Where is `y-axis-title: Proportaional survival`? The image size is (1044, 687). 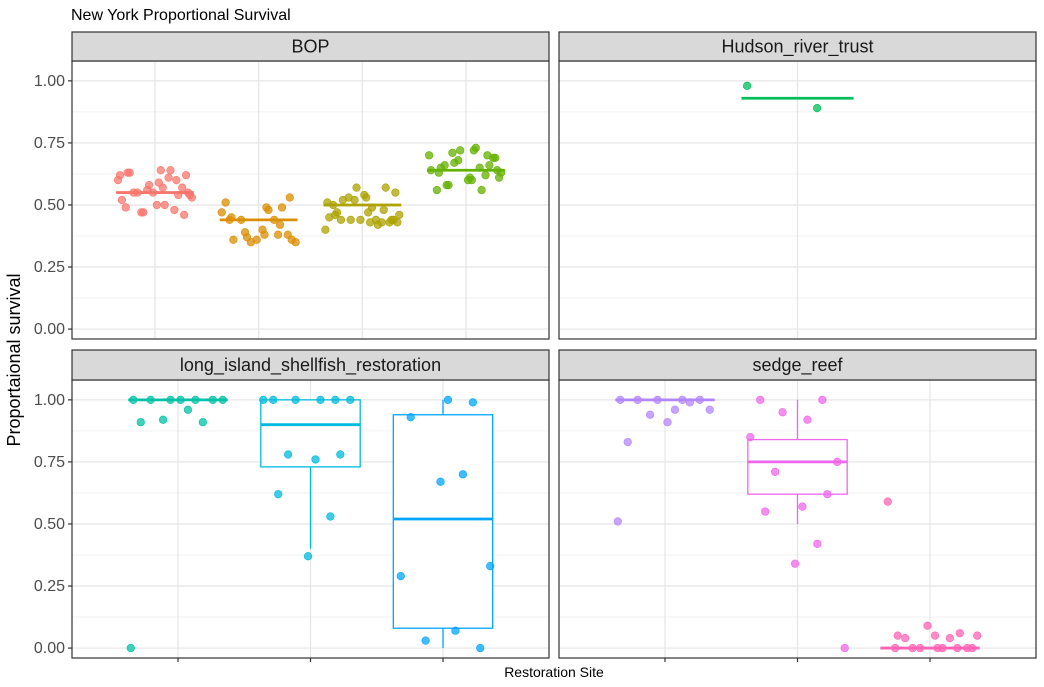
y-axis-title: Proportaional survival is located at coordinates (14, 359).